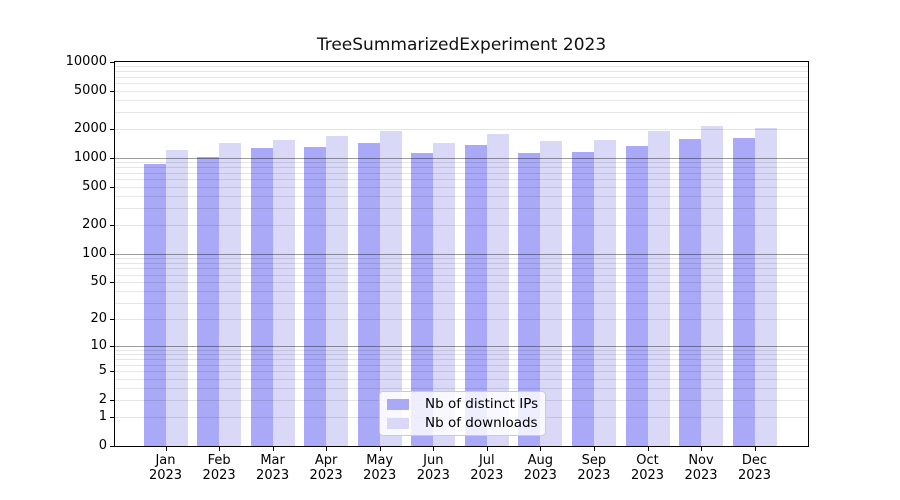  What do you see at coordinates (712, 286) in the screenshot?
I see `bar-downloads-nov` at bounding box center [712, 286].